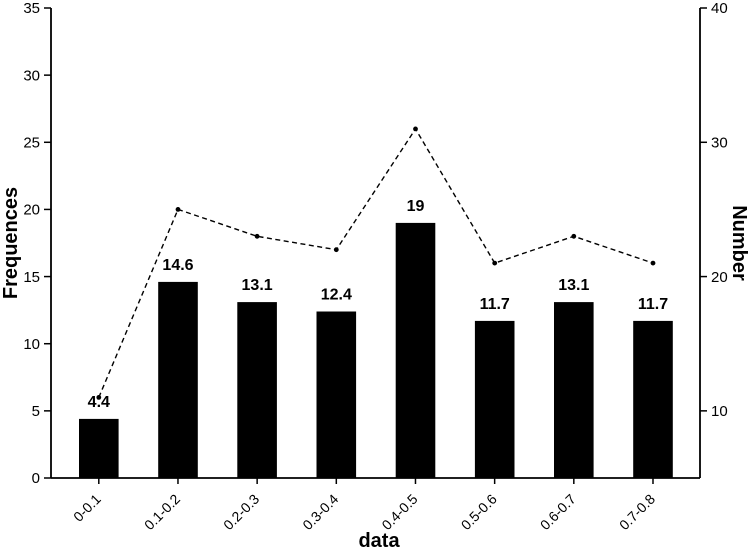 The image size is (753, 557). Describe the element at coordinates (31, 143) in the screenshot. I see `left-tick-label: 25` at that location.